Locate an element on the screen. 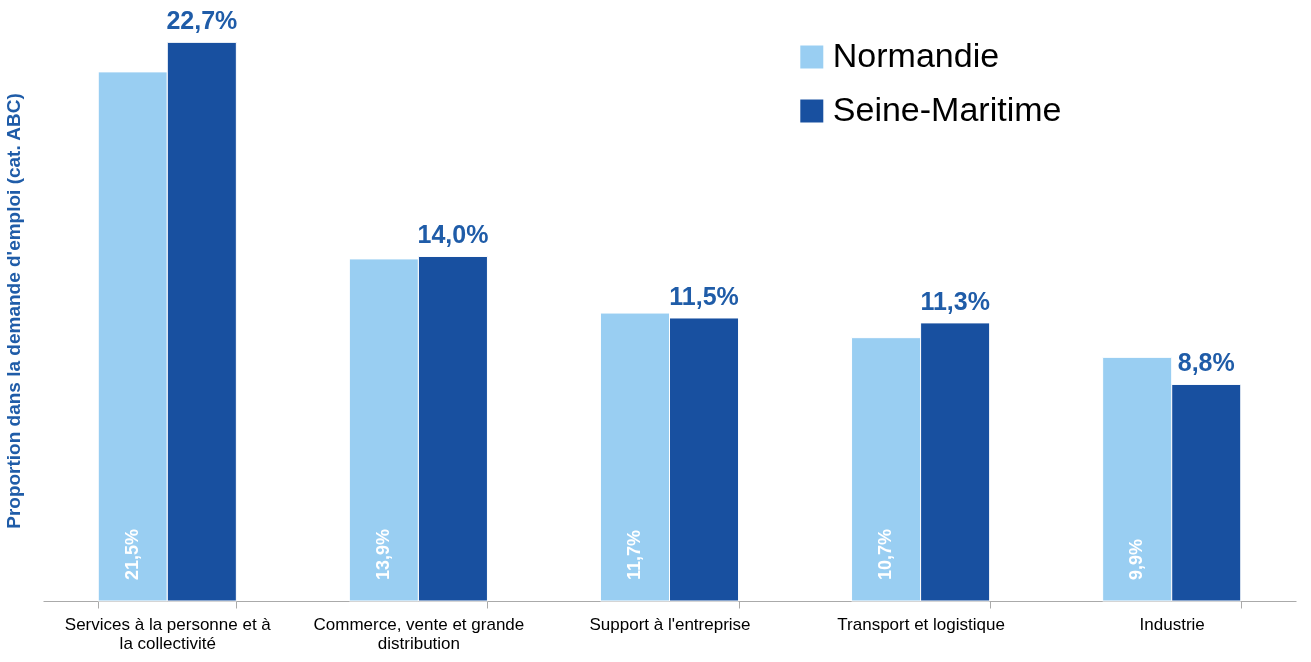 This screenshot has height=662, width=1311. data-label: 11,7% is located at coordinates (633, 554).